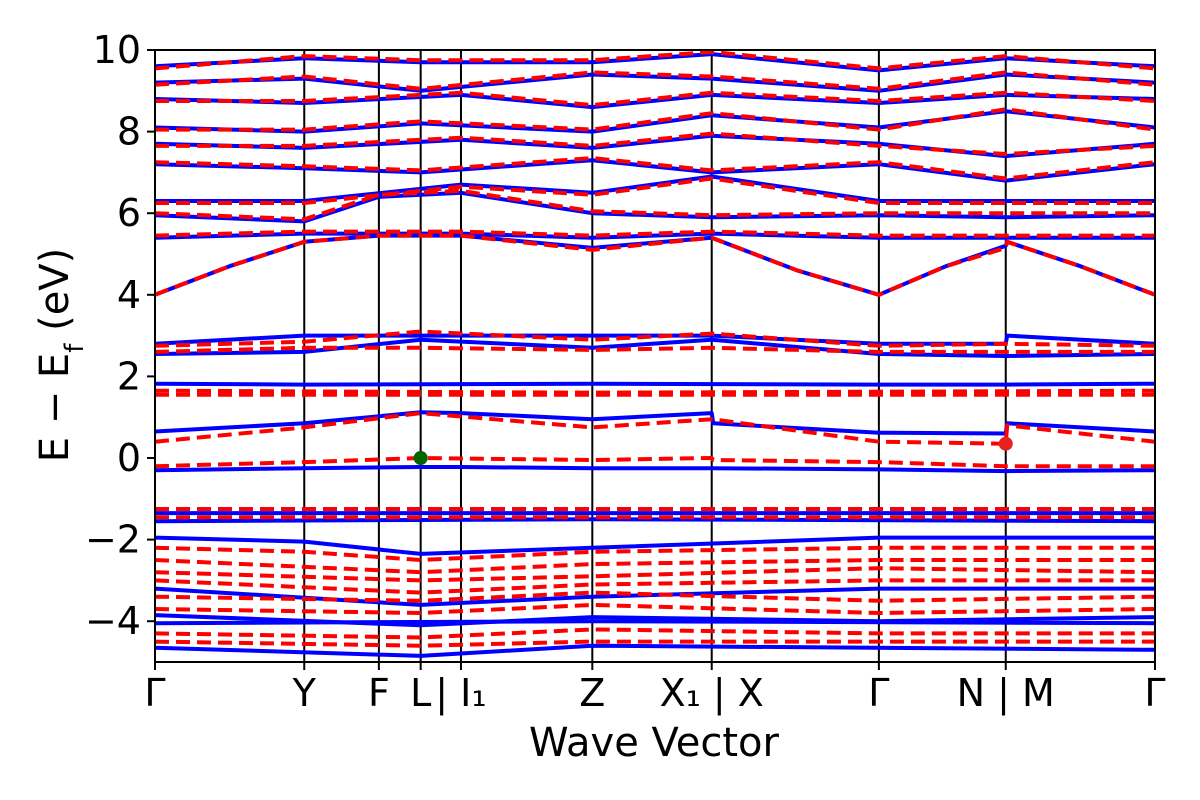 The width and height of the screenshot is (1200, 800). Describe the element at coordinates (655, 689) in the screenshot. I see `x-axis-ticks: Γ Y F L | I₁ Z X₁ | X Γ N | M Γ` at that location.